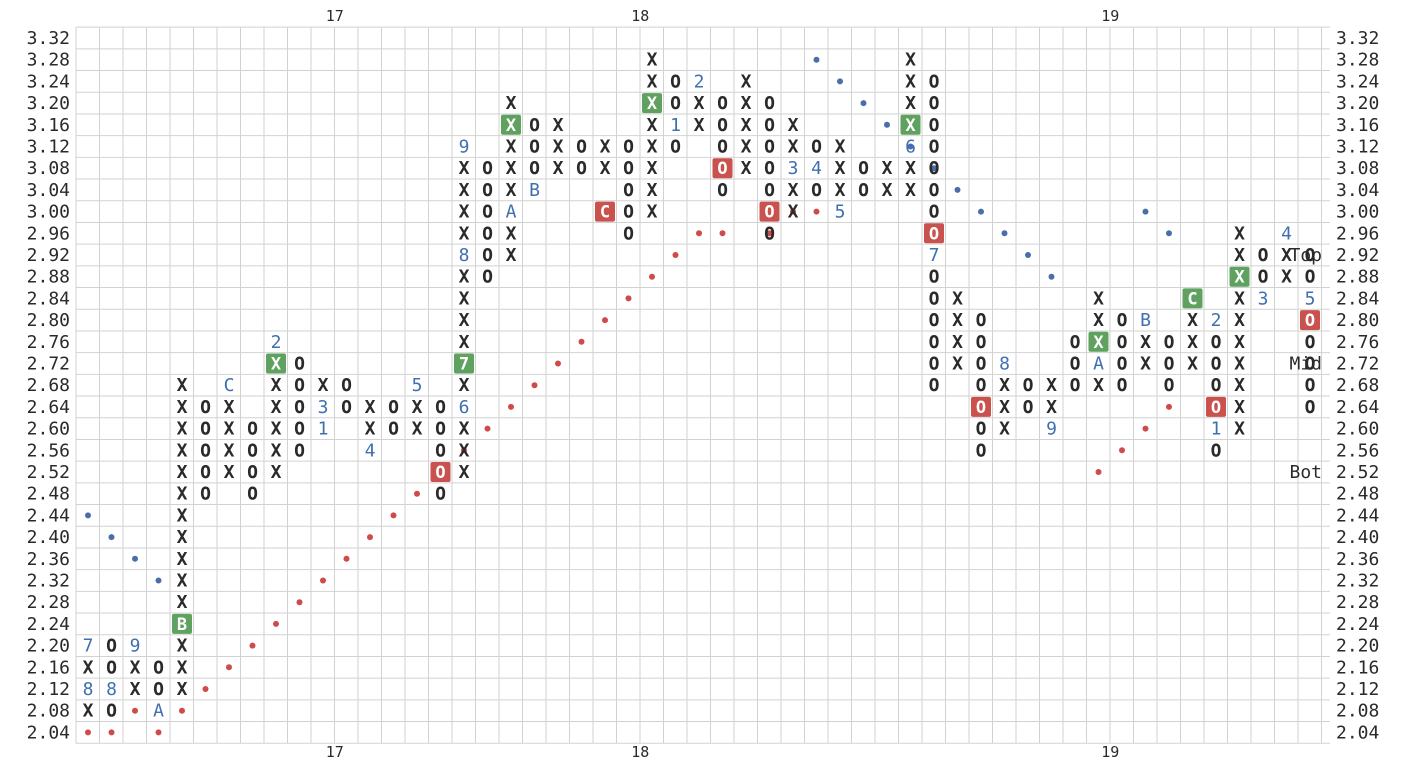  Describe the element at coordinates (182, 625) in the screenshot. I see `signal-box-label: B` at that location.